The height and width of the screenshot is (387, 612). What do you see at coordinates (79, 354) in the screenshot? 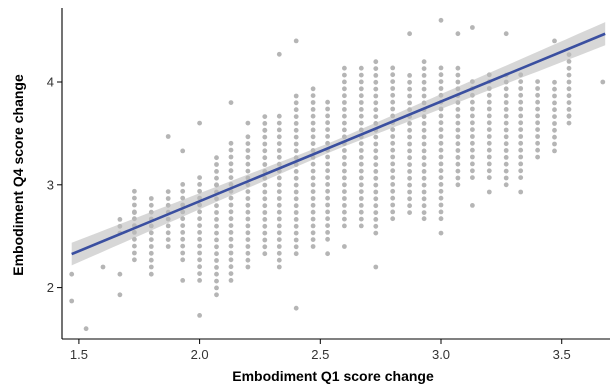
I see `x-tick-label: 1.5` at bounding box center [79, 354].